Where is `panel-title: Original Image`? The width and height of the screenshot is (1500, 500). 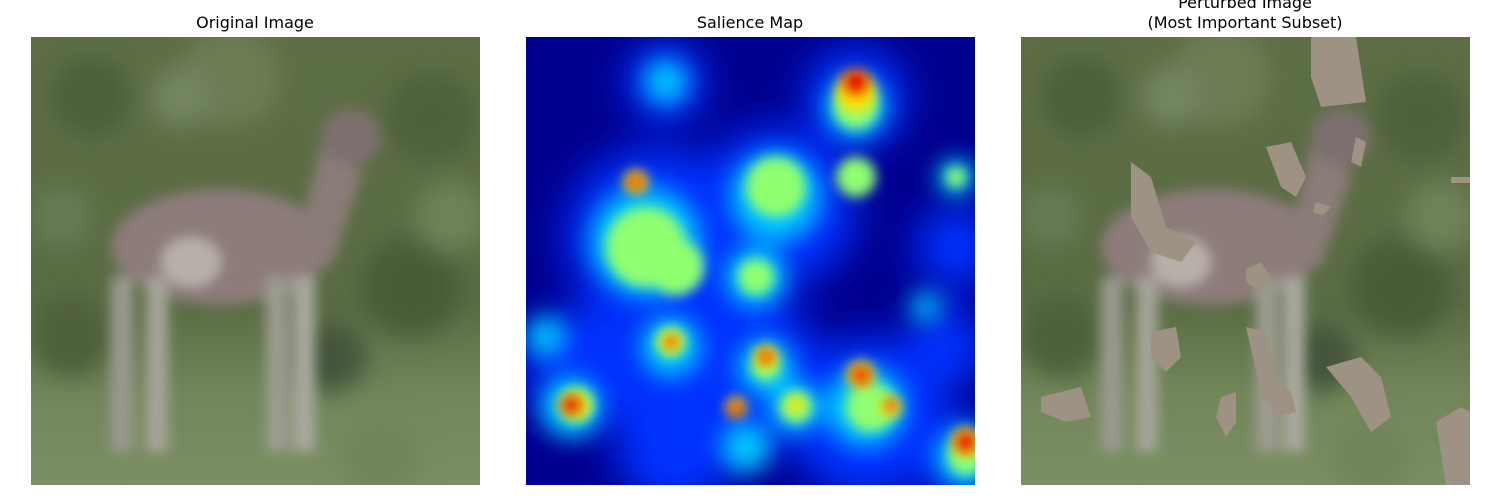
panel-title: Original Image is located at coordinates (255, 22).